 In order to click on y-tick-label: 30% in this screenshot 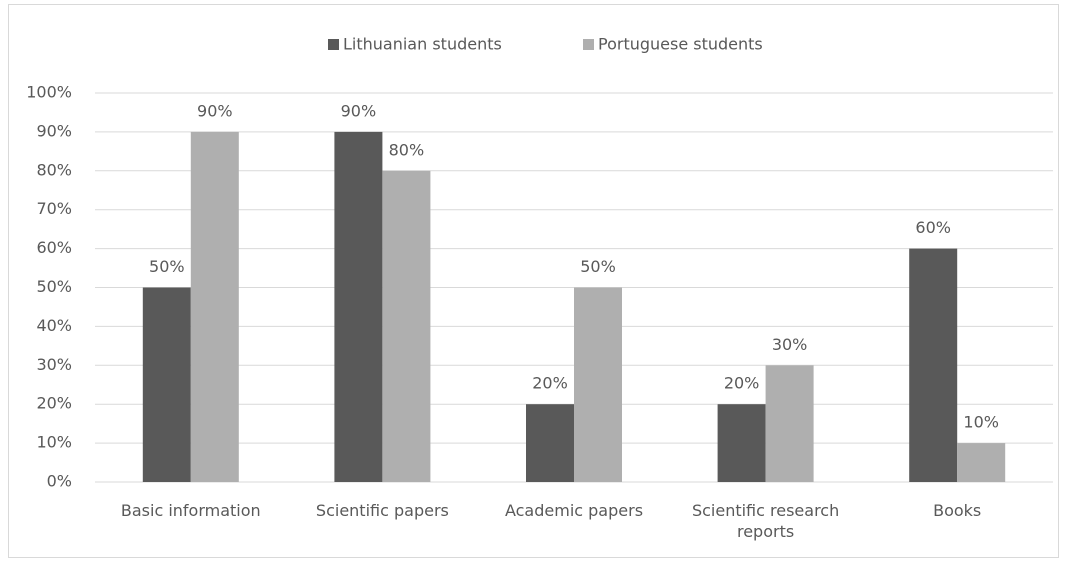, I will do `click(54, 364)`.